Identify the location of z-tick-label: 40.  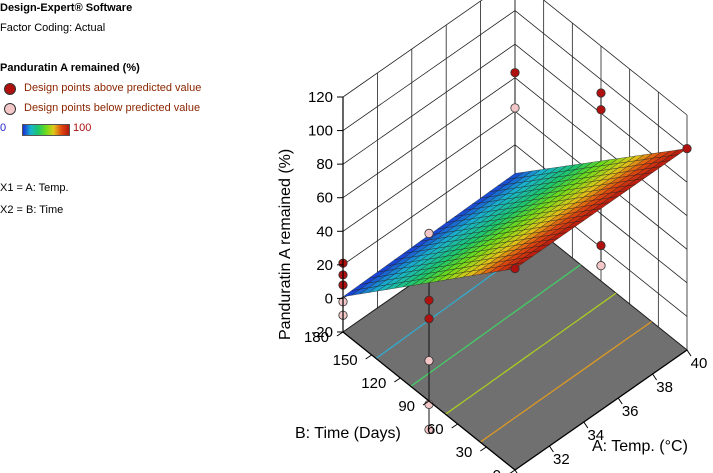
(324, 231).